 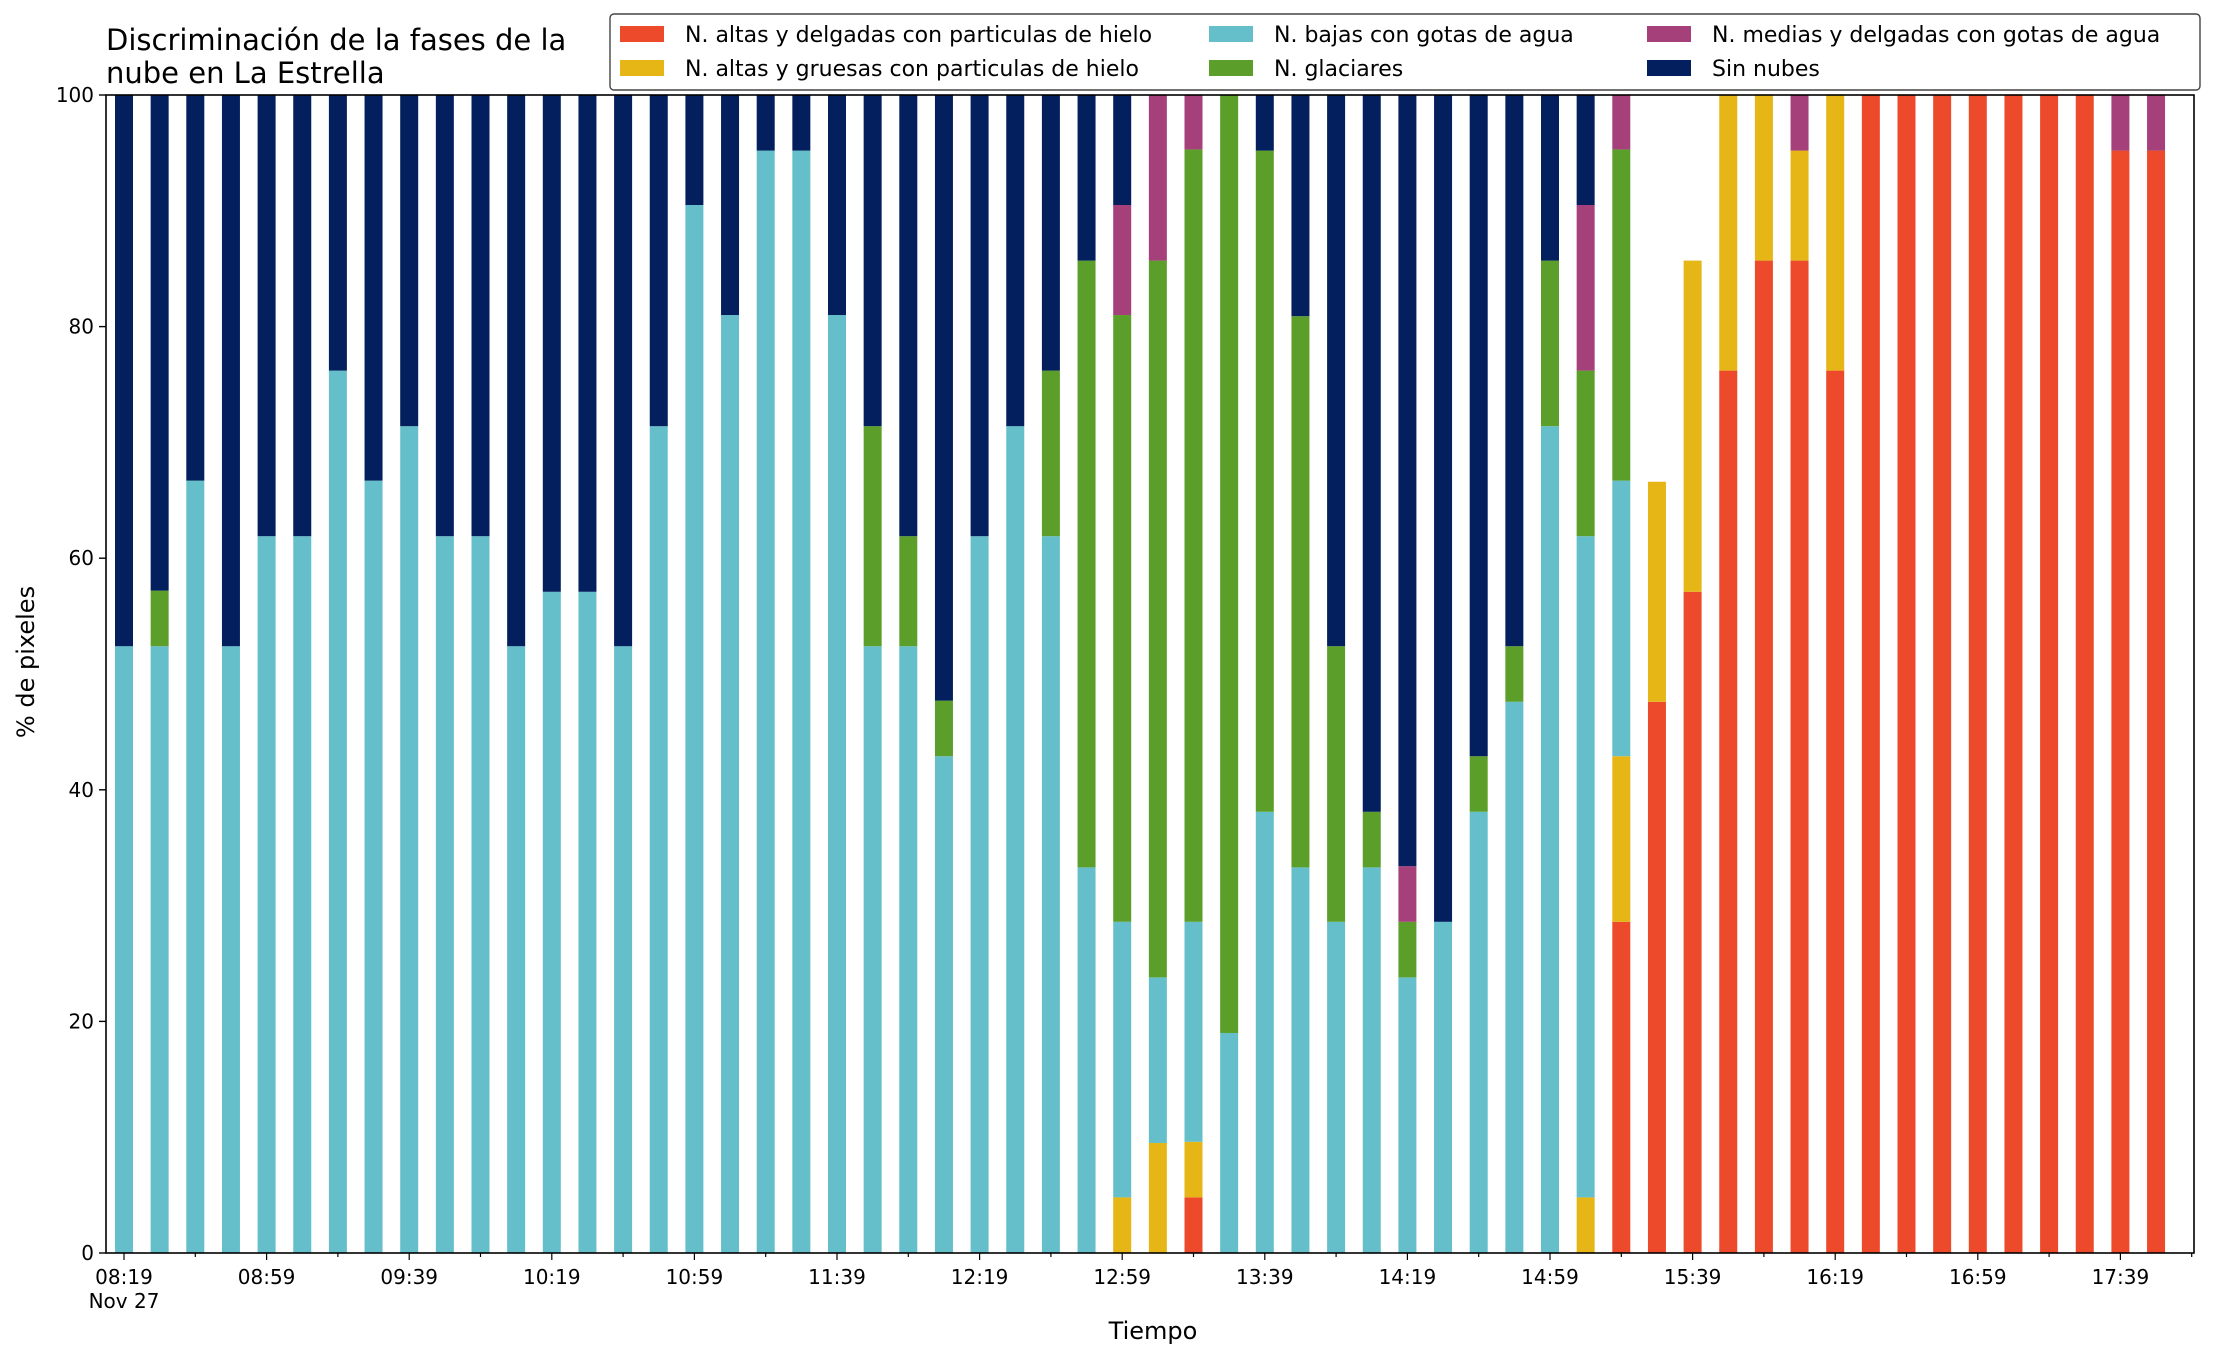 I want to click on x-tick-label: 14:59, so click(x=1550, y=1277).